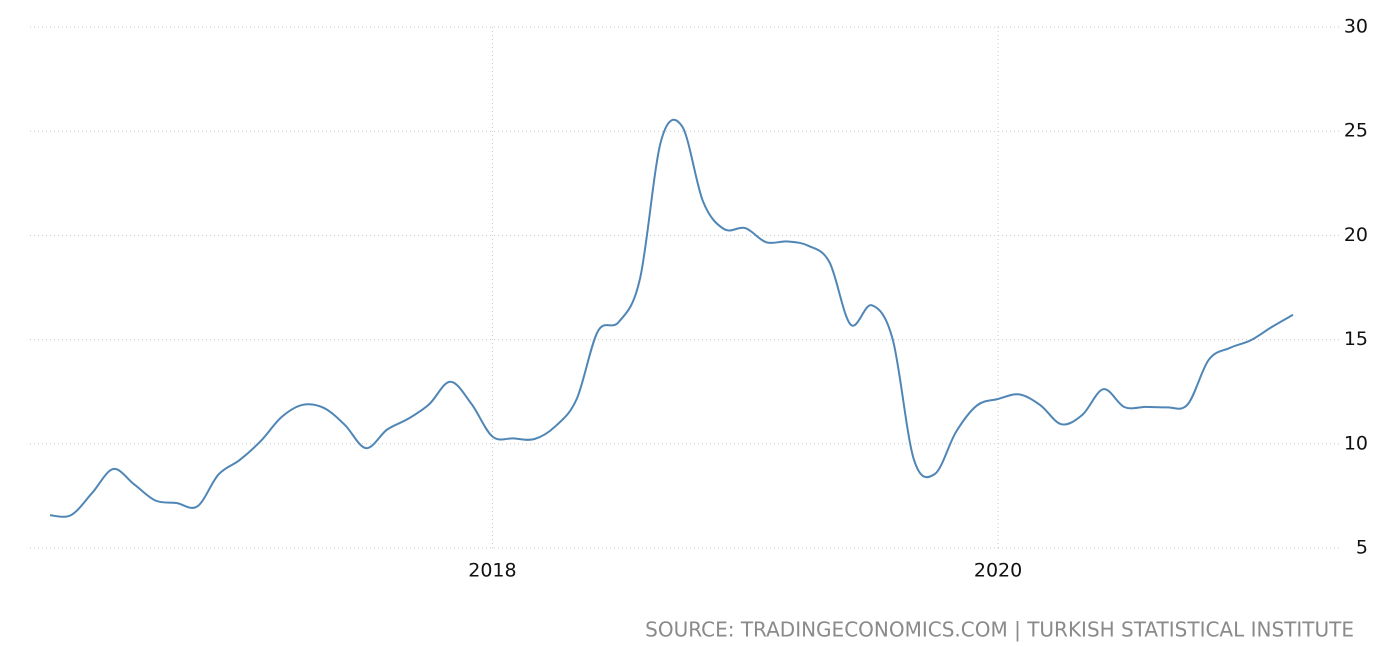 Image resolution: width=1388 pixels, height=647 pixels. What do you see at coordinates (1356, 27) in the screenshot?
I see `y-tick-label: 30` at bounding box center [1356, 27].